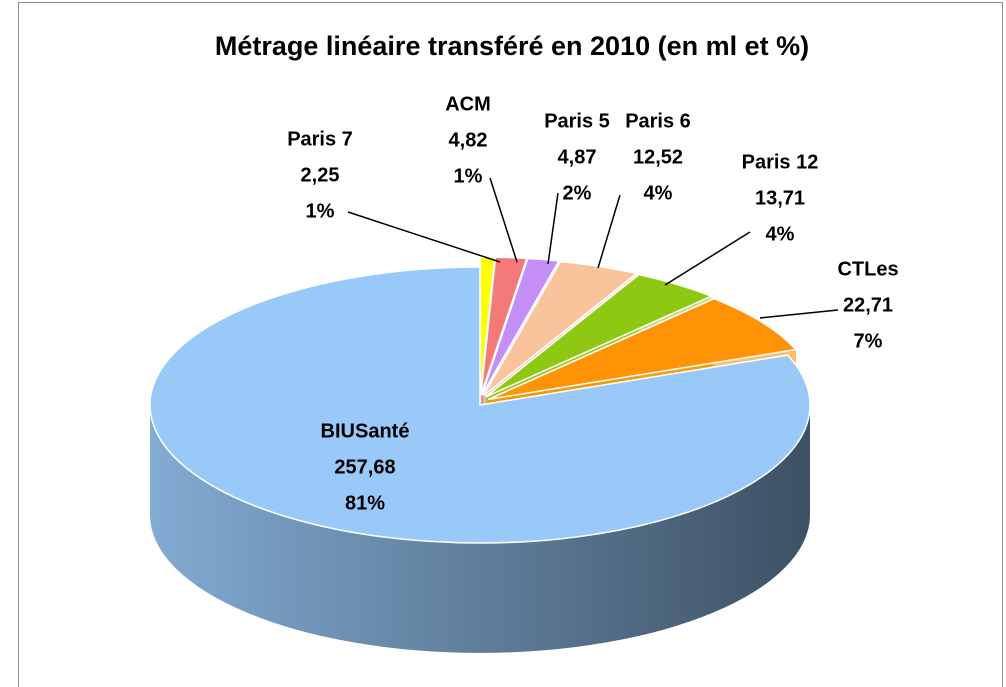 The width and height of the screenshot is (1006, 687). I want to click on label-value: 4,87, so click(577, 157).